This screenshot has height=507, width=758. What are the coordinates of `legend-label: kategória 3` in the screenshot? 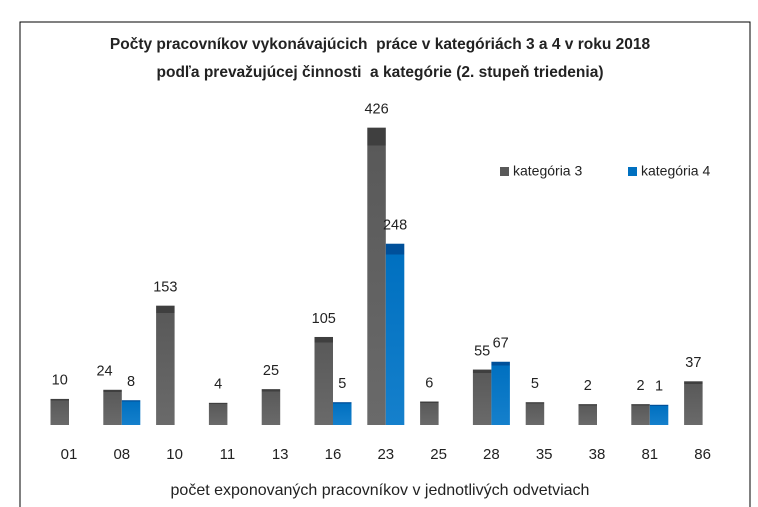 It's located at (547, 171).